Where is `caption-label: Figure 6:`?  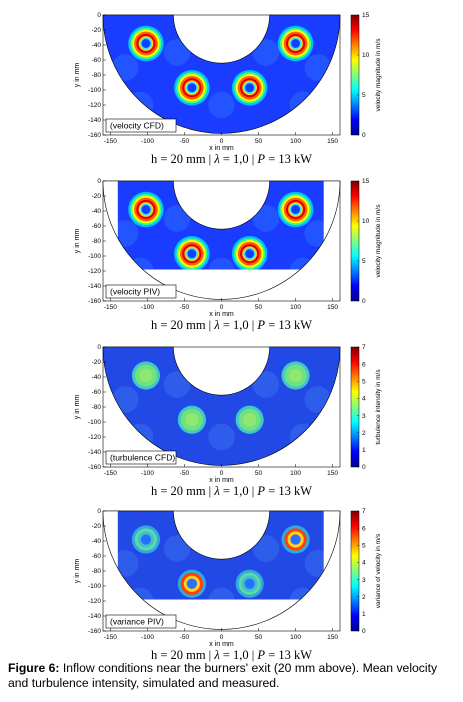
caption-label: Figure 6: is located at coordinates (34, 668).